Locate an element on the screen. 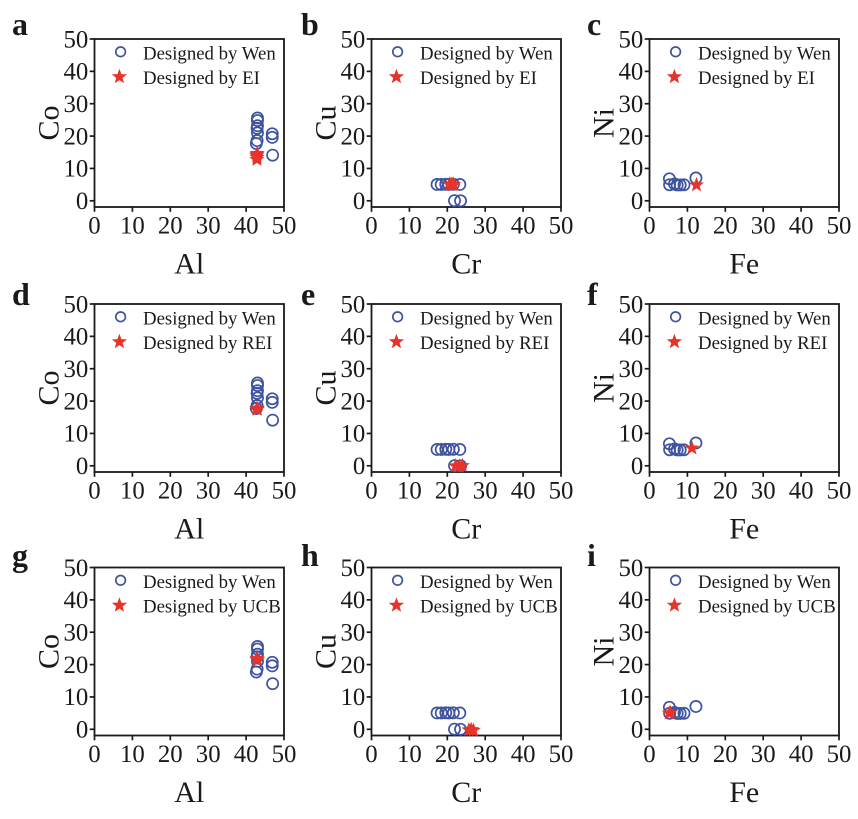 Image resolution: width=858 pixels, height=819 pixels. svg-text: g is located at coordinates (20, 555).